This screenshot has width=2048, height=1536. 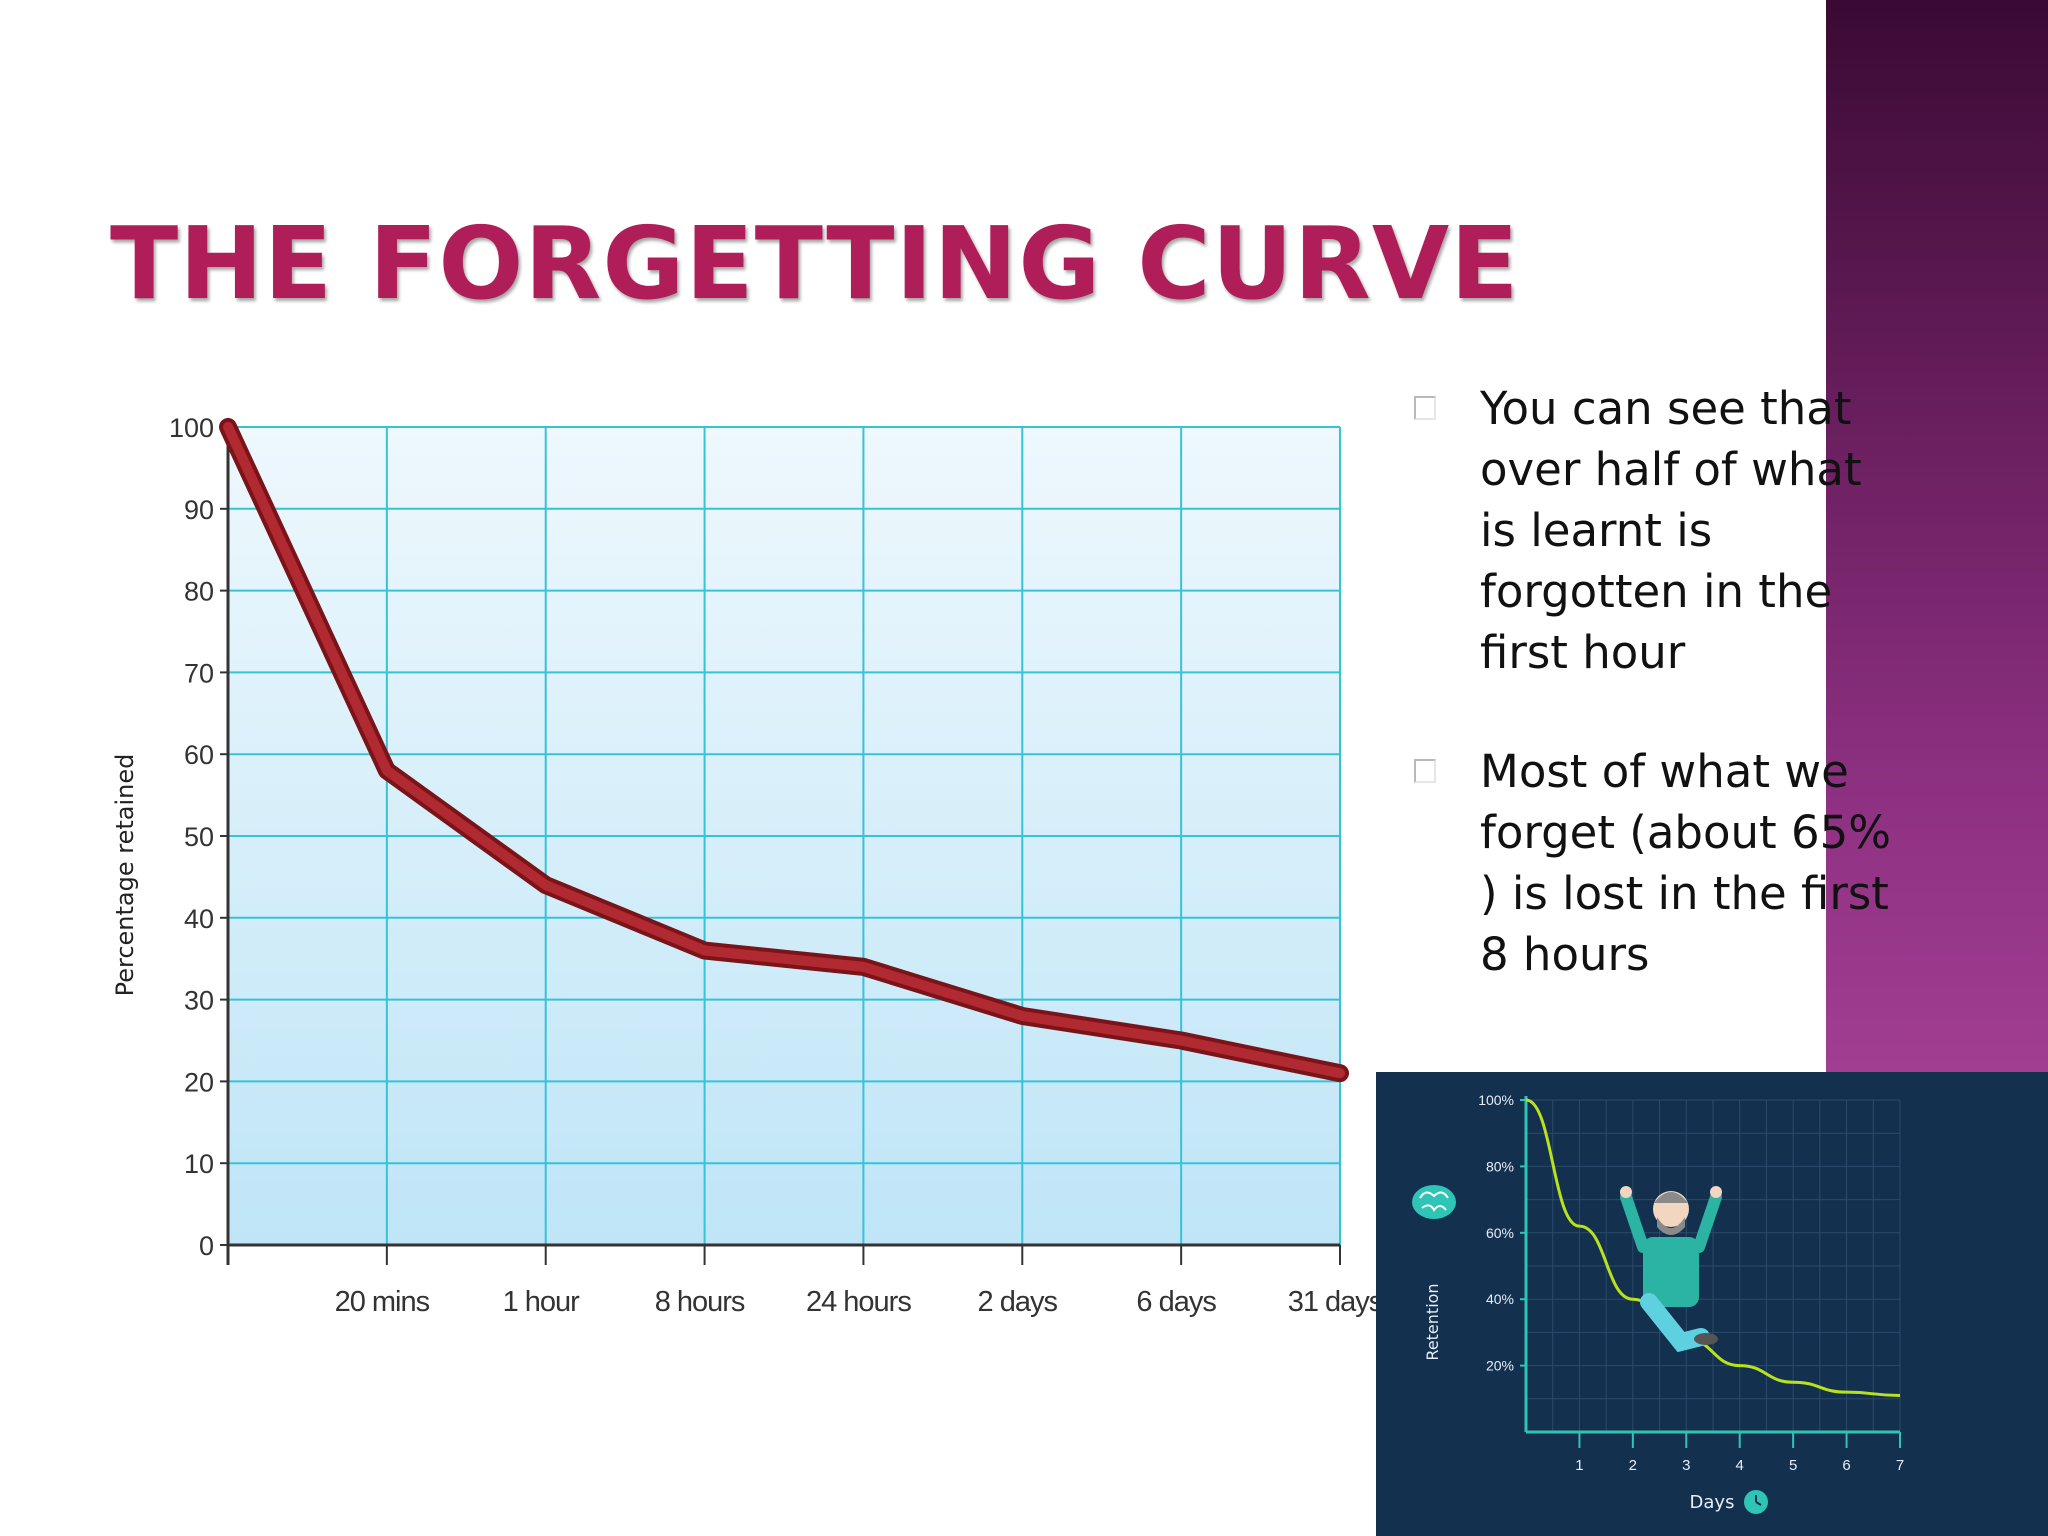 I want to click on y-tick-label: 60, so click(x=199, y=755).